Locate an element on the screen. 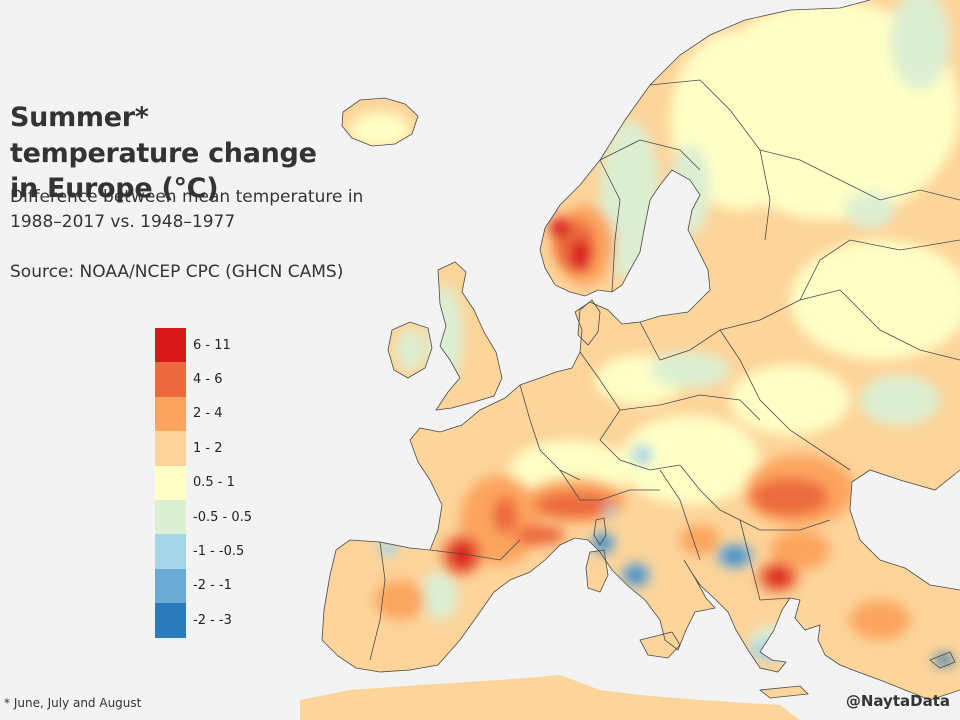 Image resolution: width=960 pixels, height=720 pixels. legend-item: 6 - 11 is located at coordinates (203, 345).